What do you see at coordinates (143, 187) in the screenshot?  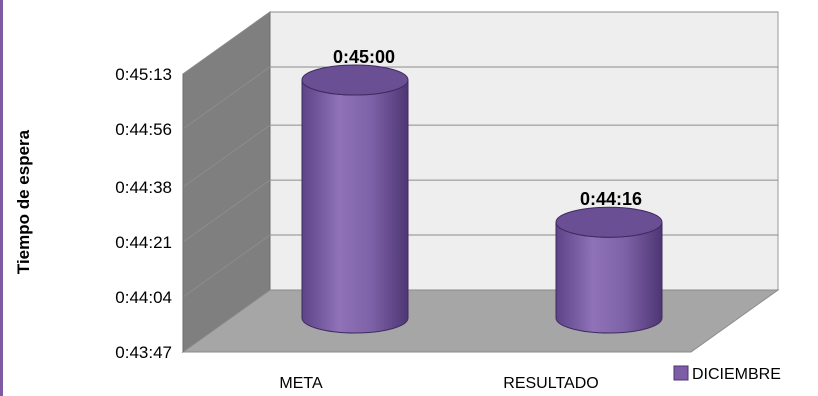 I see `y-tick-label: 0:44:38` at bounding box center [143, 187].